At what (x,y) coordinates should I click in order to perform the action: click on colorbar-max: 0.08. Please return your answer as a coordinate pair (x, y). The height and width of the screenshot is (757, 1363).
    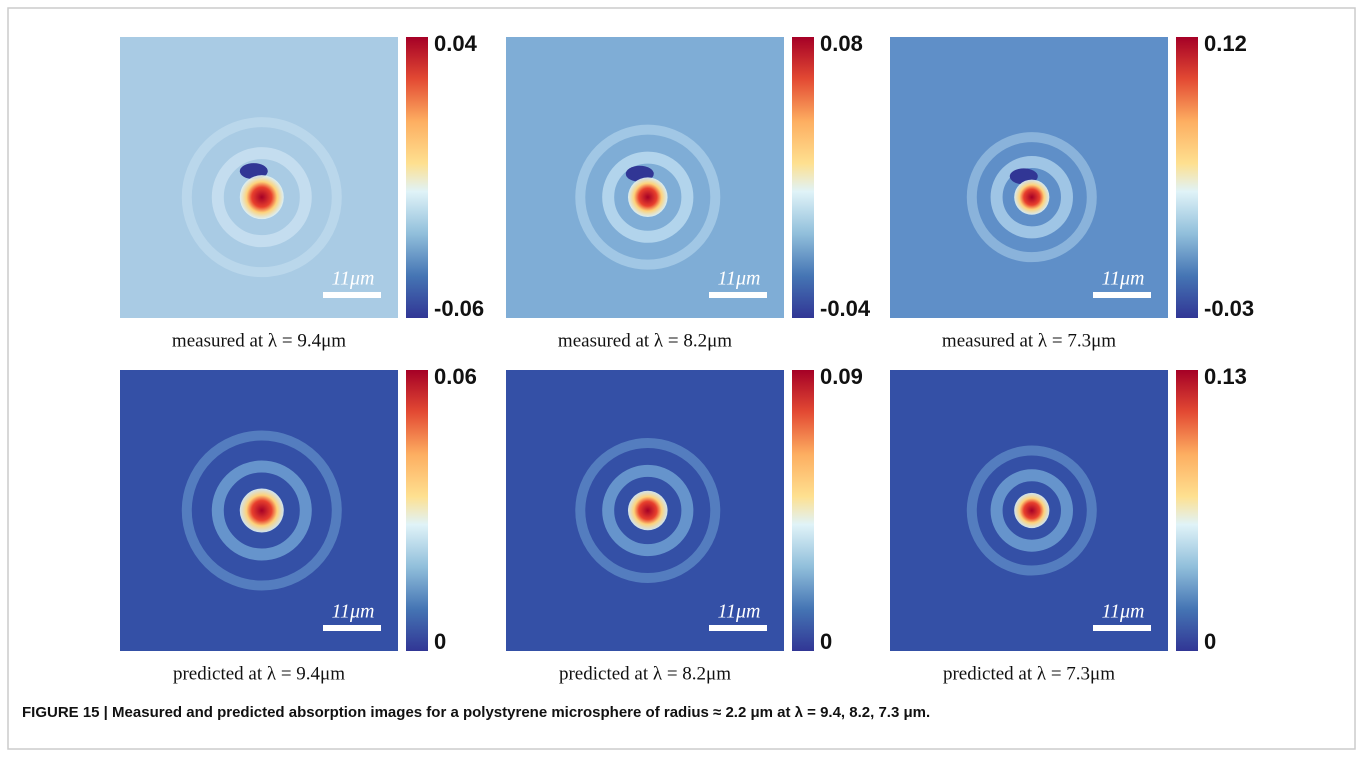
    Looking at the image, I should click on (841, 43).